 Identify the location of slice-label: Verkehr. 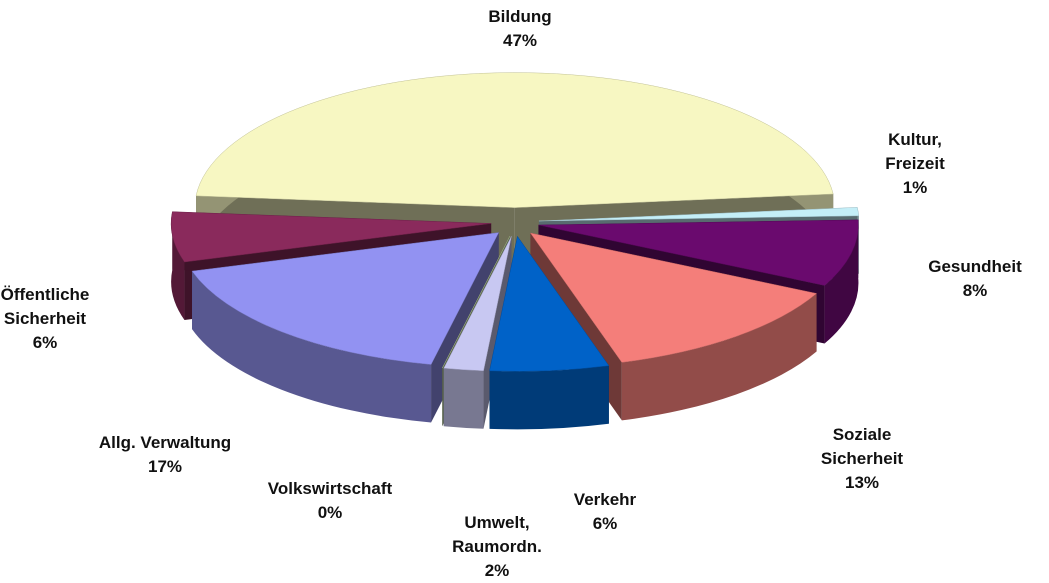
(605, 499).